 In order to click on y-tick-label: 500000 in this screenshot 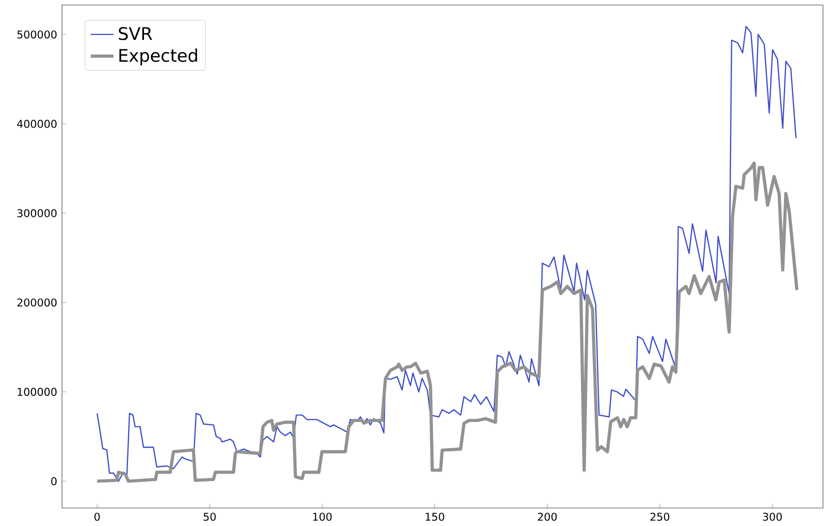, I will do `click(37, 34)`.